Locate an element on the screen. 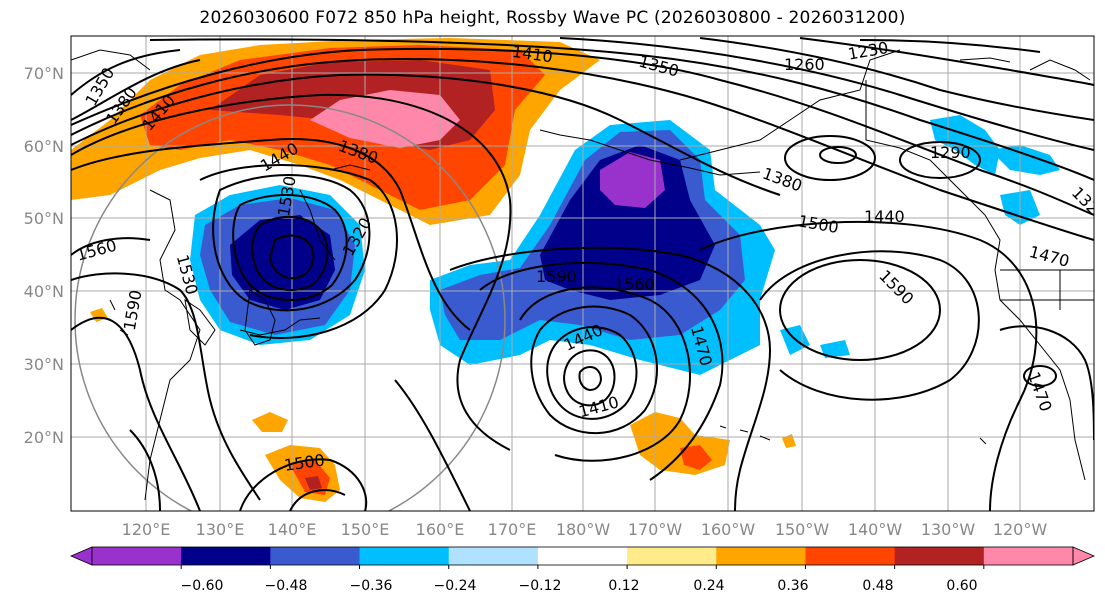 Image resolution: width=1105 pixels, height=604 pixels. colorbar-extend-max is located at coordinates (1084, 556).